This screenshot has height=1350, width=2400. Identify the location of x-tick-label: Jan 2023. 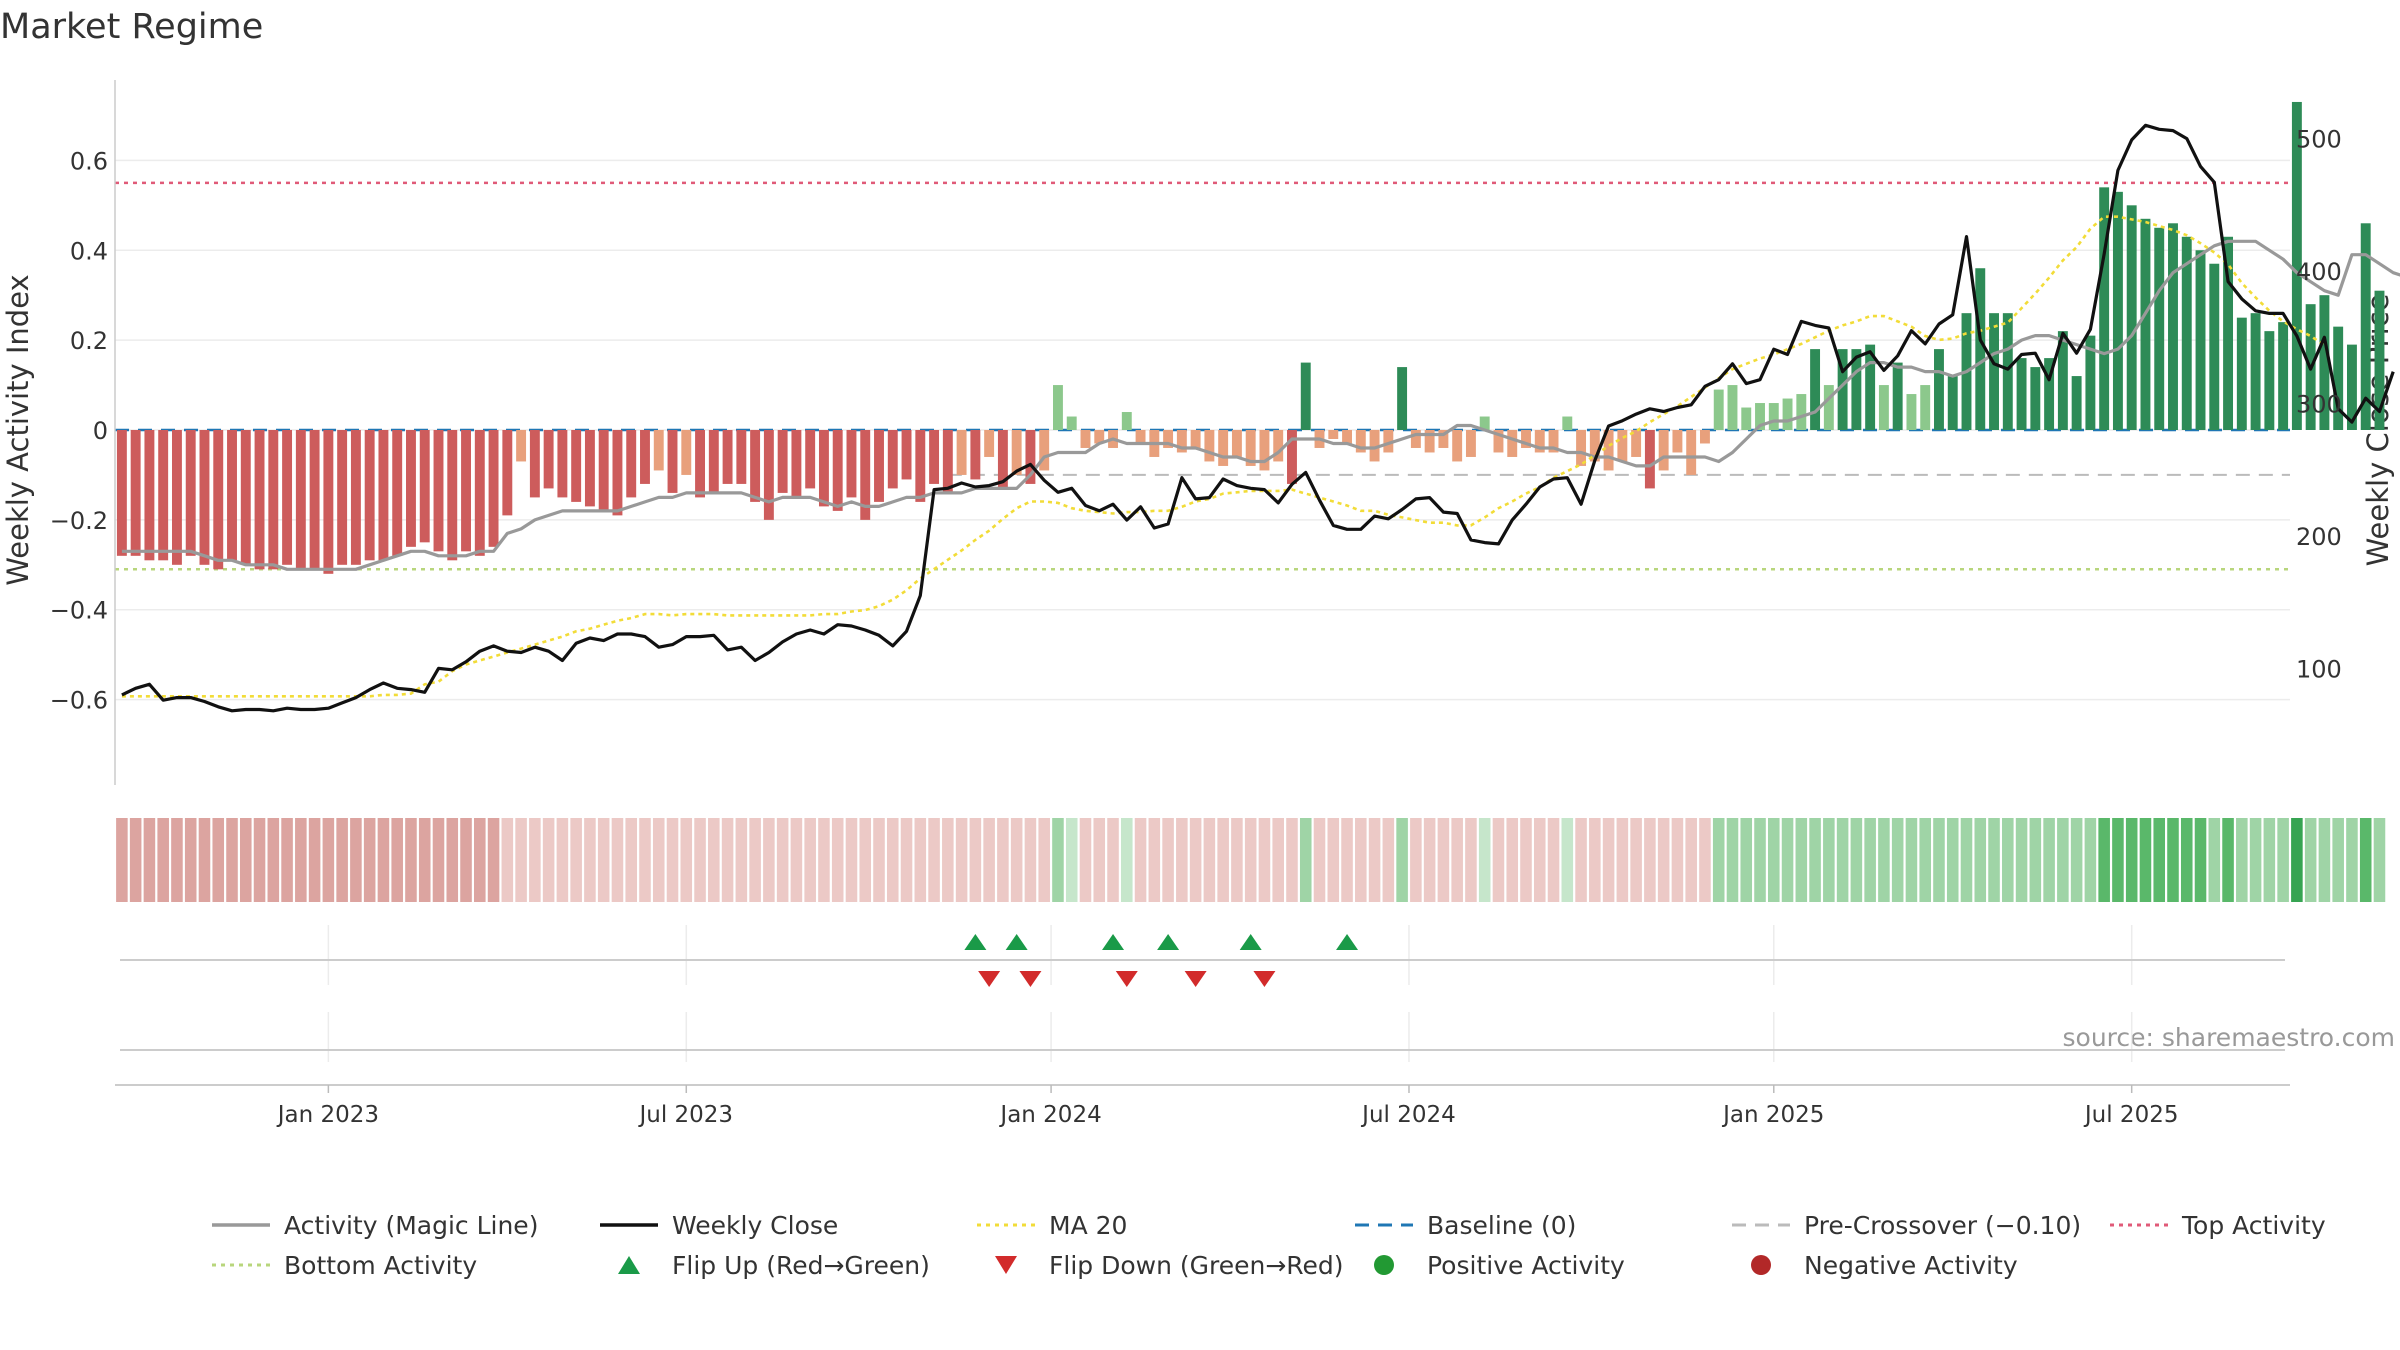
(327, 1115).